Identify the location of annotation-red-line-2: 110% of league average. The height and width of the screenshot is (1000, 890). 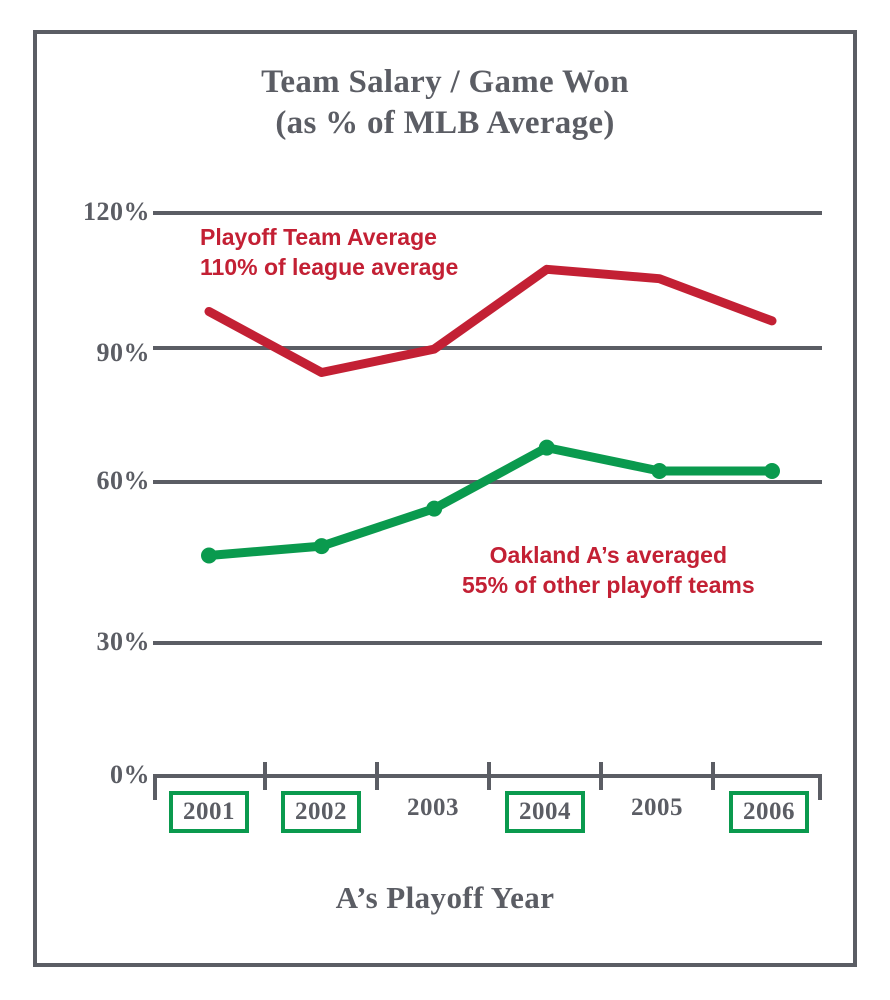
(329, 267).